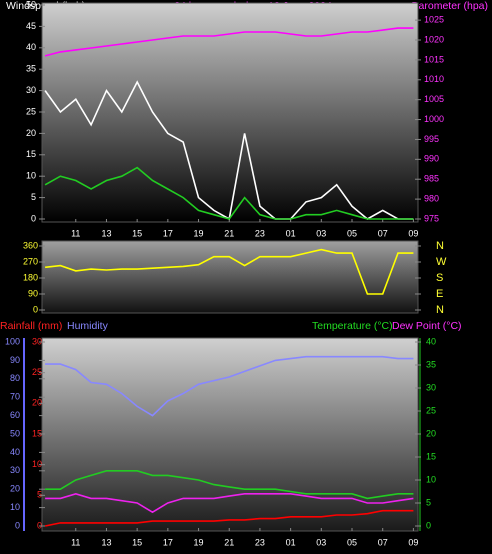 The height and width of the screenshot is (554, 492). I want to click on y2-tick-label: 975, so click(431, 218).